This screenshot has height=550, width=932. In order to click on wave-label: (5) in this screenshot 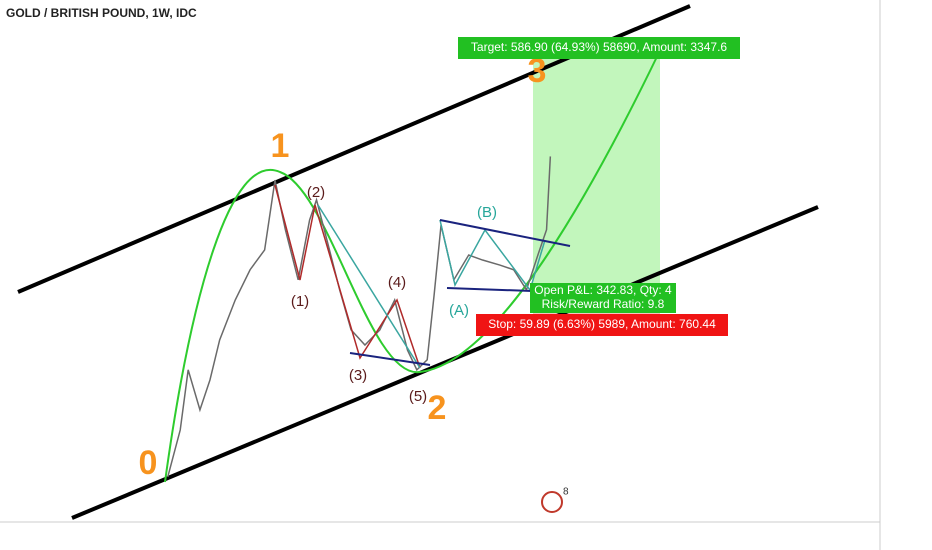, I will do `click(418, 396)`.